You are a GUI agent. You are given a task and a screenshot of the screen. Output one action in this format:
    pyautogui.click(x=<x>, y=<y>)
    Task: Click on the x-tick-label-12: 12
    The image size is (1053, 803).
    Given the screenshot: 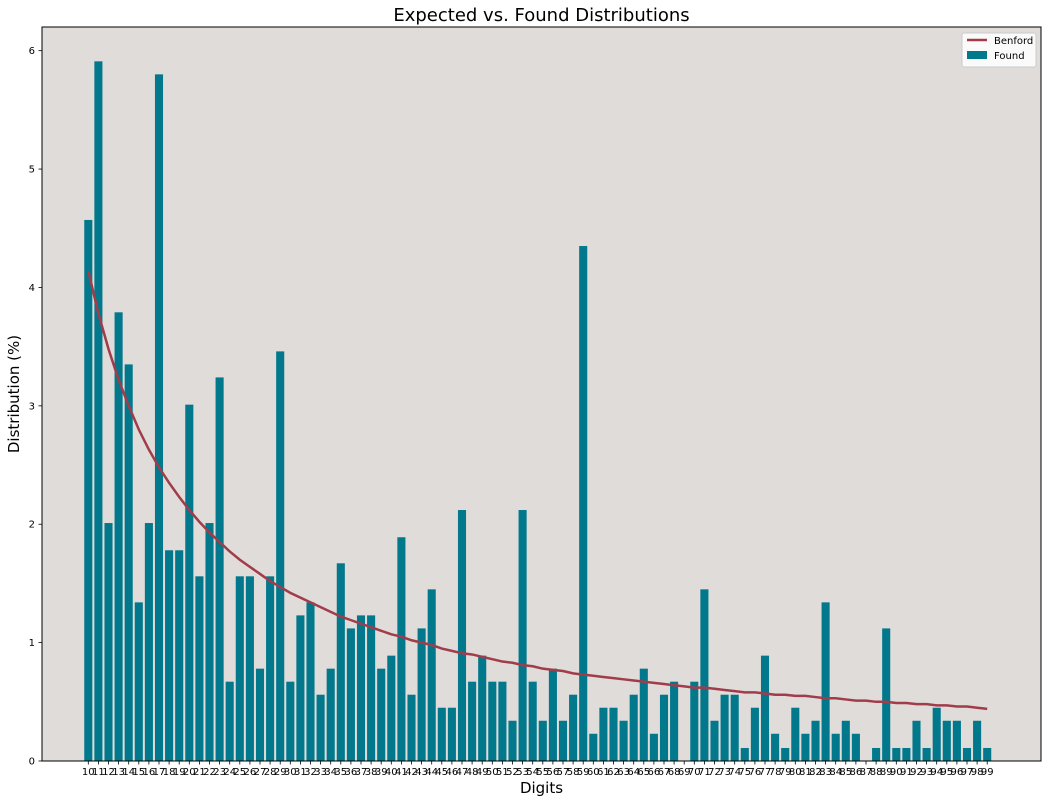 What is the action you would take?
    pyautogui.click(x=108, y=772)
    